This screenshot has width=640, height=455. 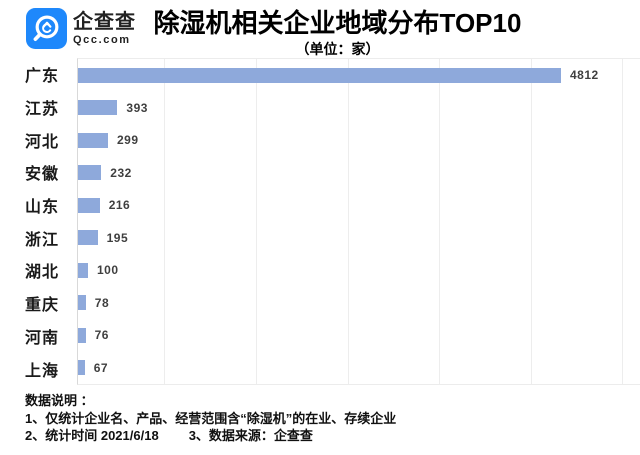 I want to click on note-data-source: 3、数据来源：企查查, so click(x=250, y=435).